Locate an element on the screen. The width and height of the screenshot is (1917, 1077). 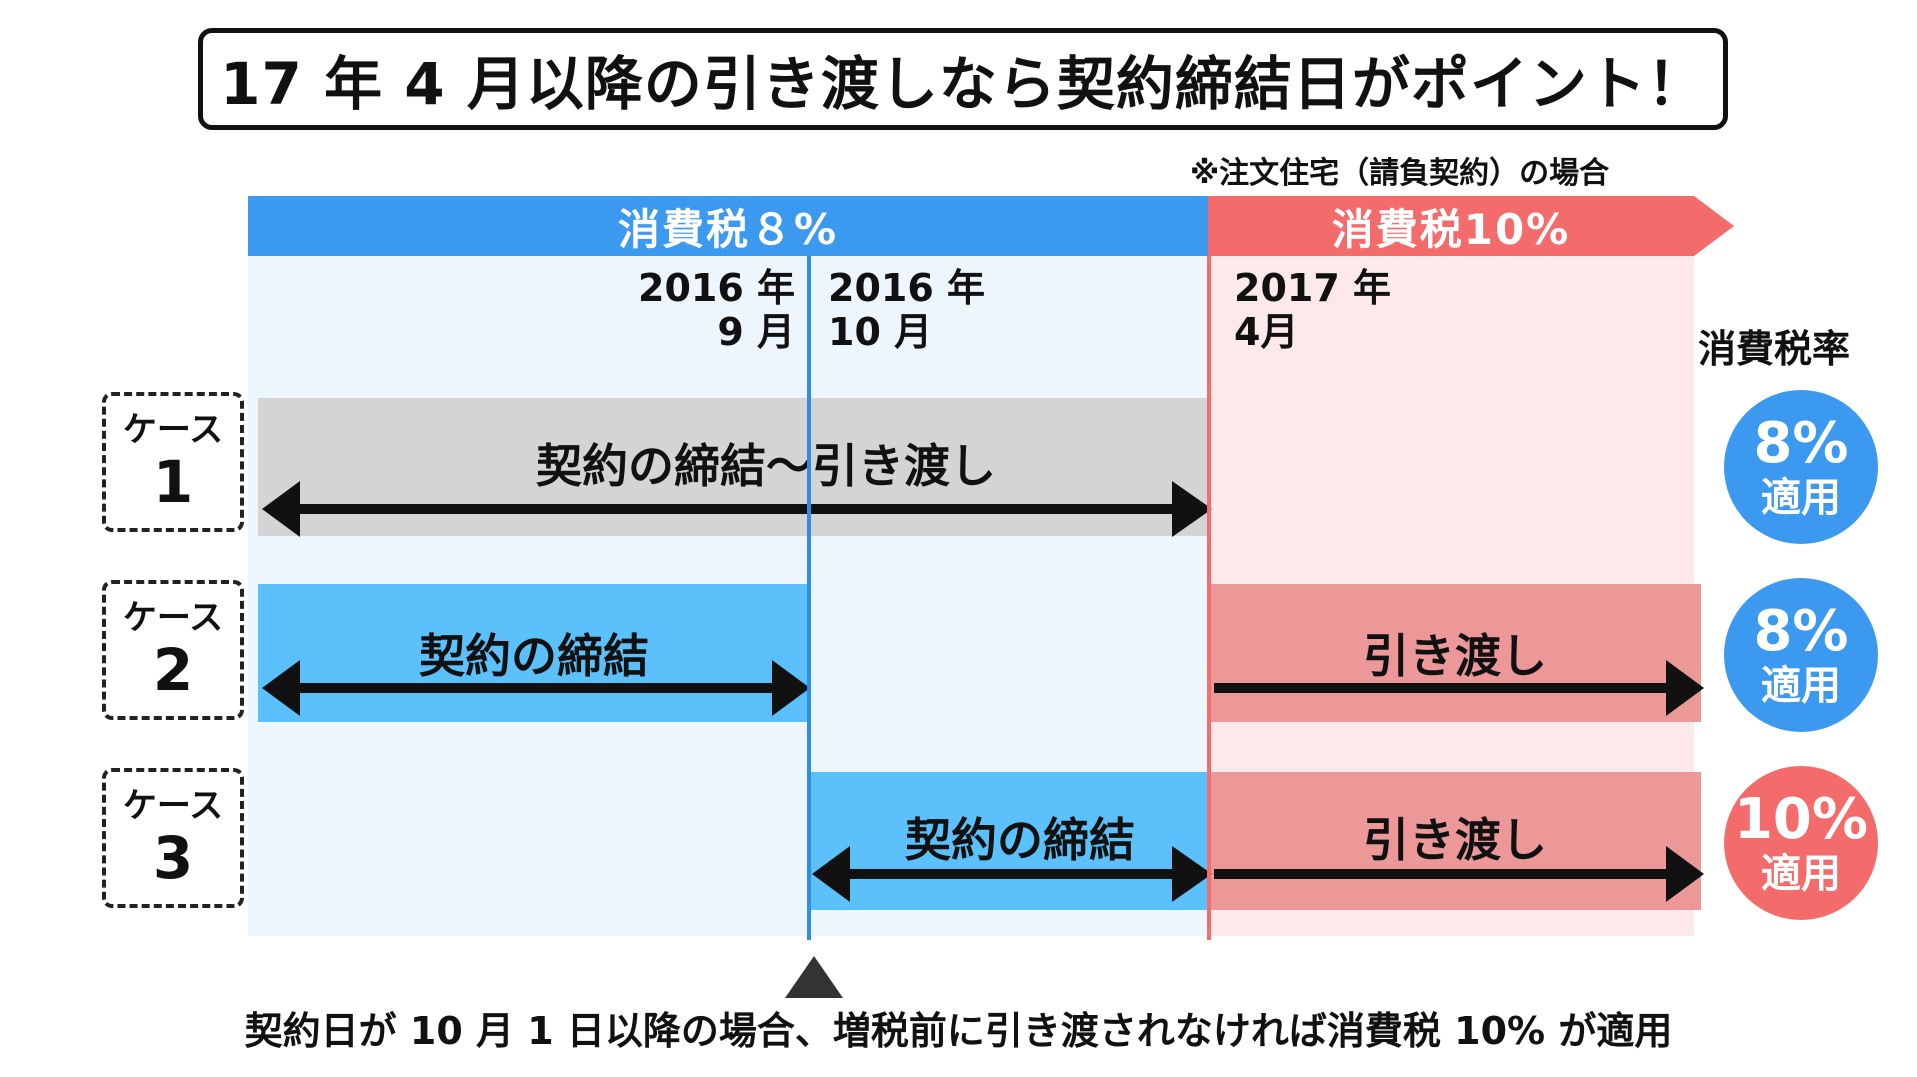
case2-contract-label: 契約の締結 is located at coordinates (534, 656).